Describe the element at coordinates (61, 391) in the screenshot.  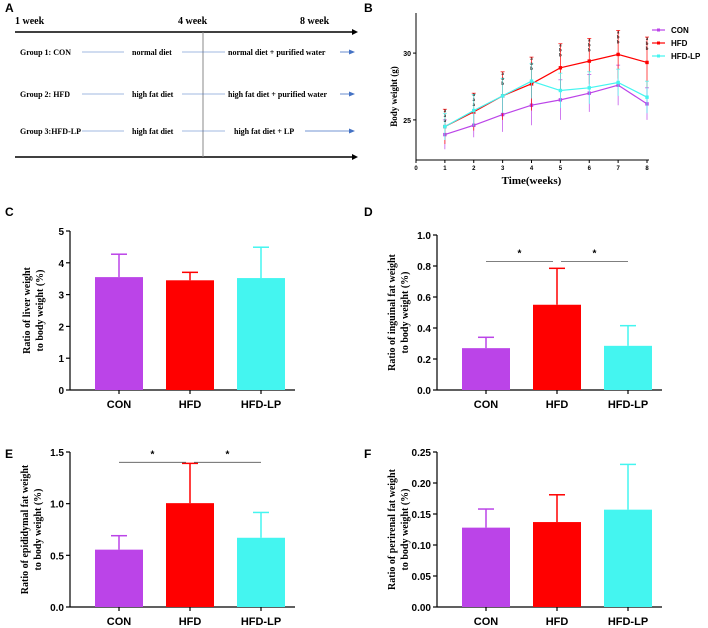
I see `y-tick-label: 0` at that location.